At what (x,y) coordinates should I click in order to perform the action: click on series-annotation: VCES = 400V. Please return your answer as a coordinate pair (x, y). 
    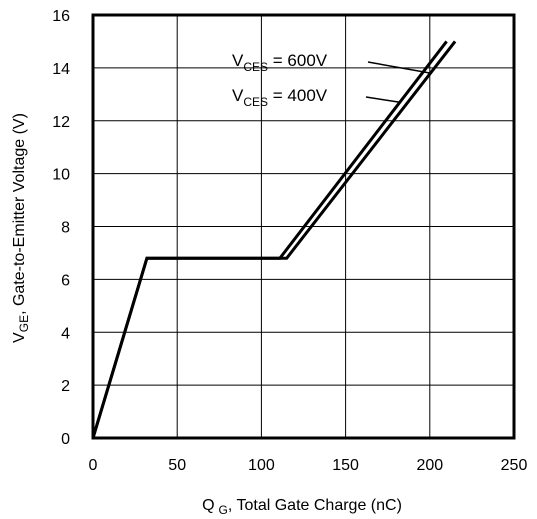
    Looking at the image, I should click on (280, 97).